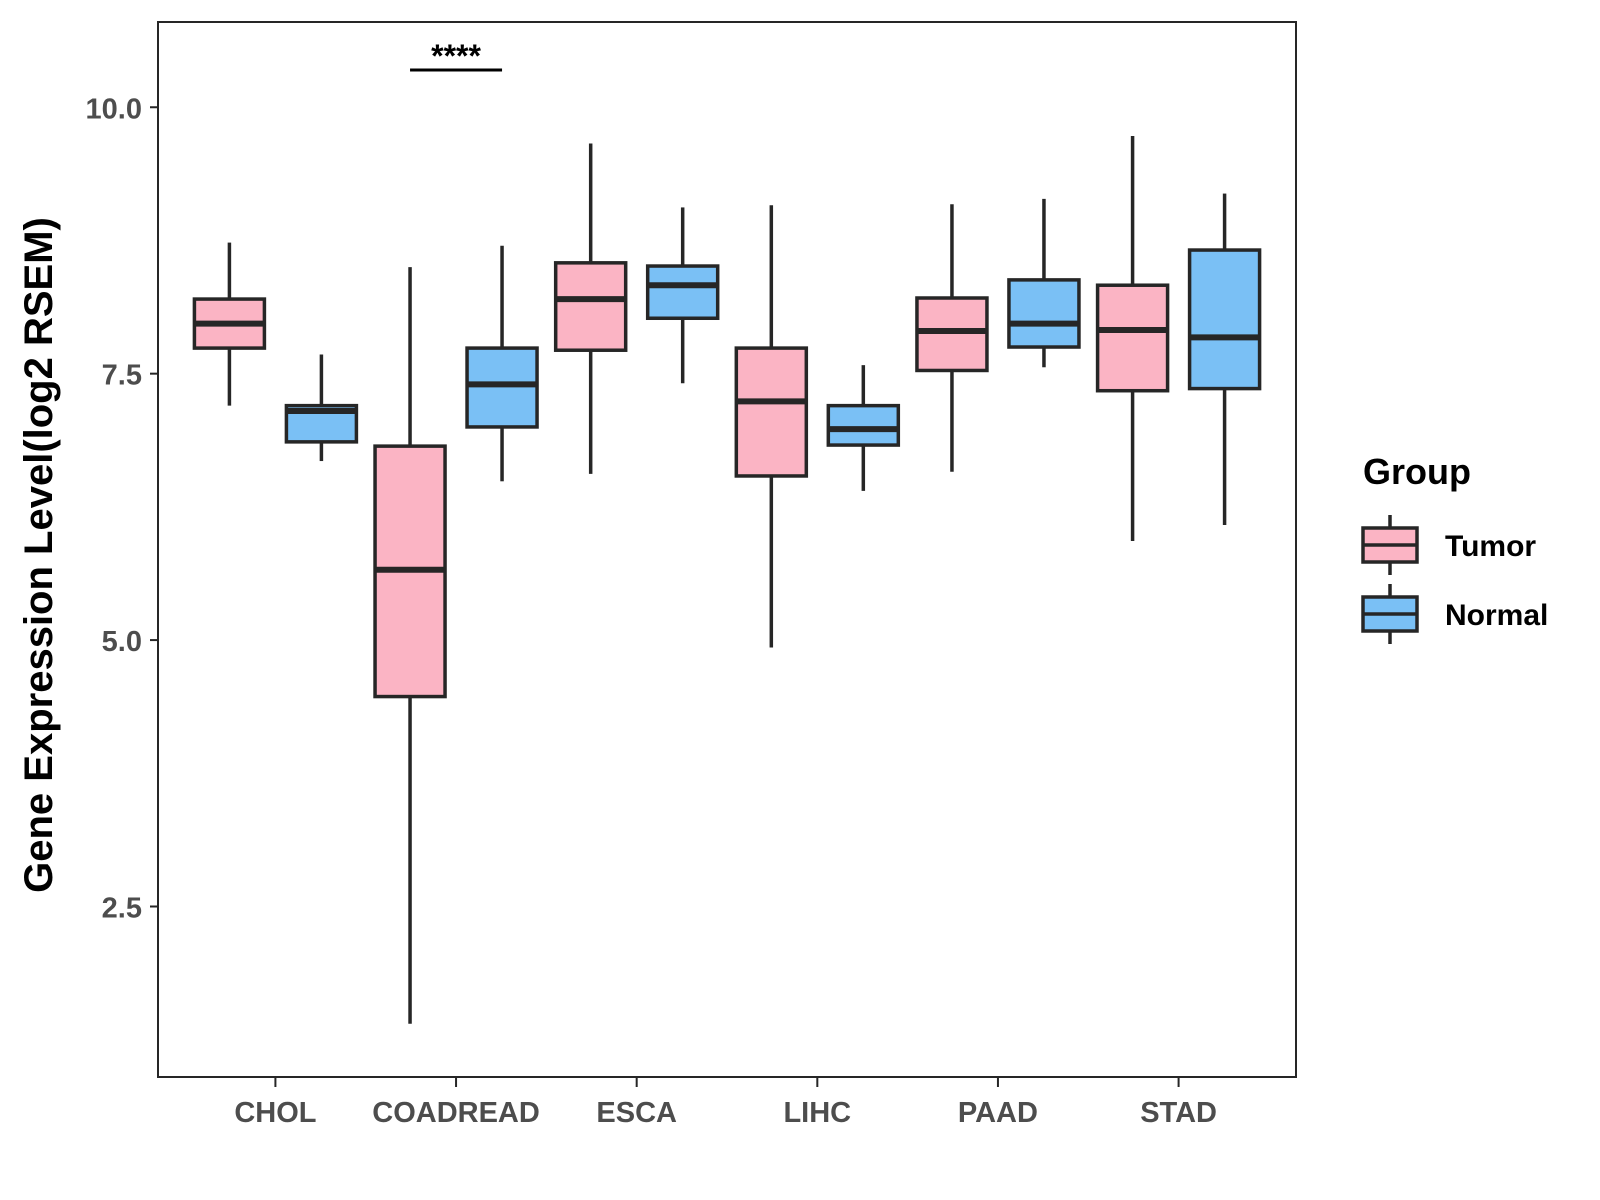  What do you see at coordinates (817, 1113) in the screenshot?
I see `x-tick-label-lihc: LIHC` at bounding box center [817, 1113].